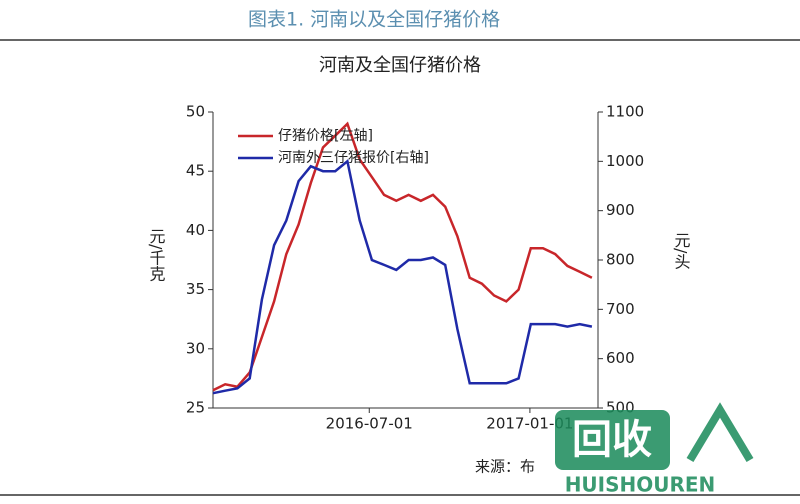 This screenshot has height=504, width=800. I want to click on y-tick-label: 25, so click(195, 408).